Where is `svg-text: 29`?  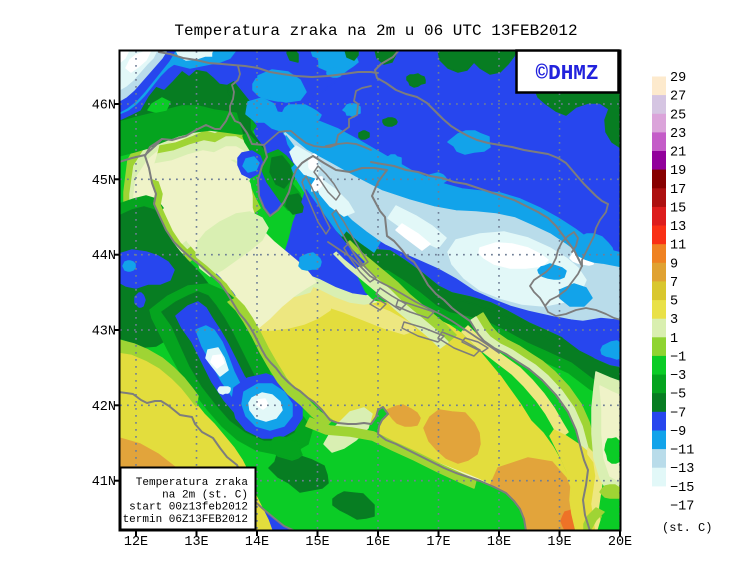
svg-text: 29 is located at coordinates (678, 78).